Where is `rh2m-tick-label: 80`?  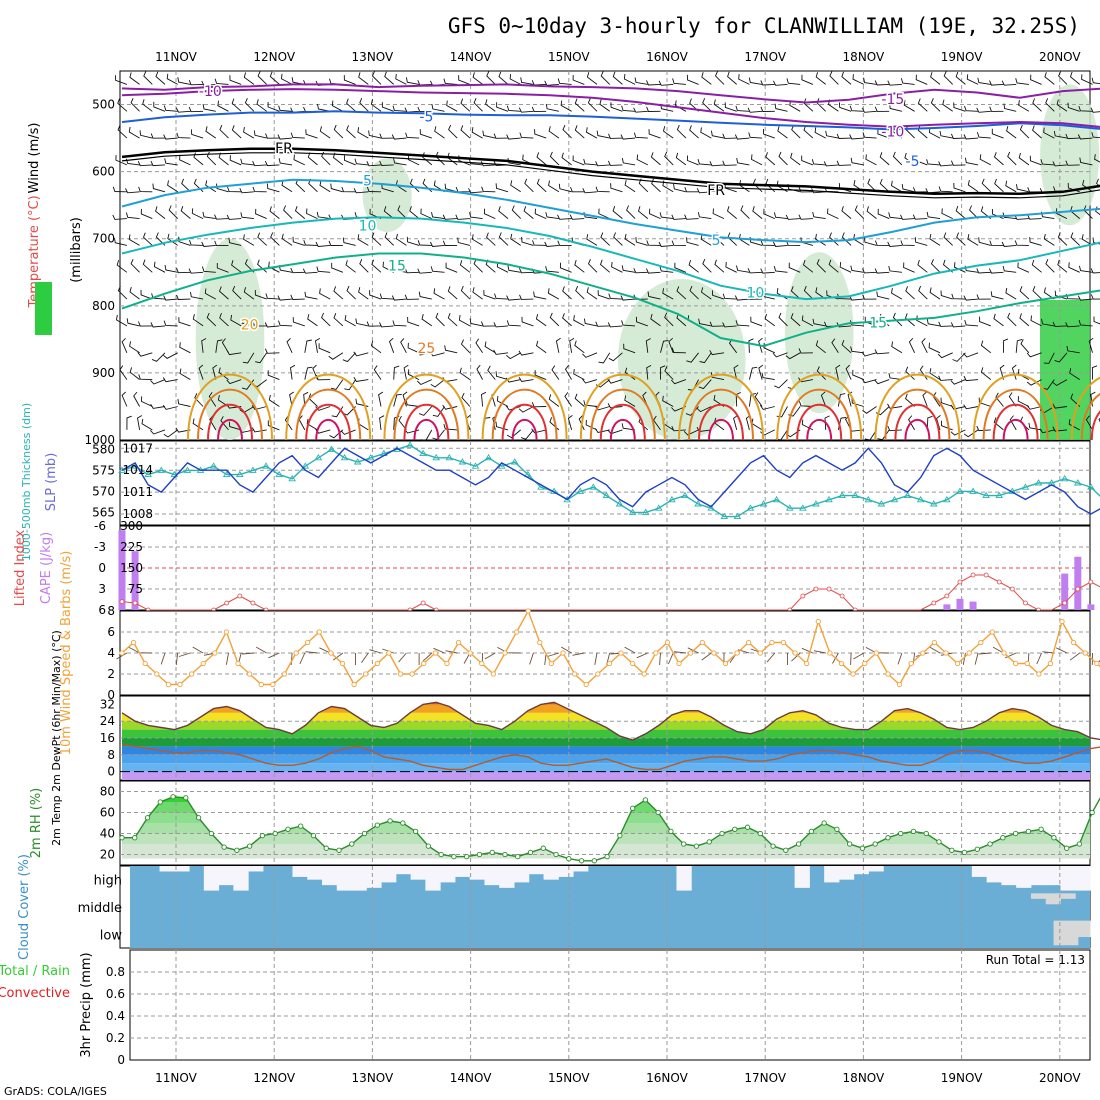 rh2m-tick-label: 80 is located at coordinates (107, 792).